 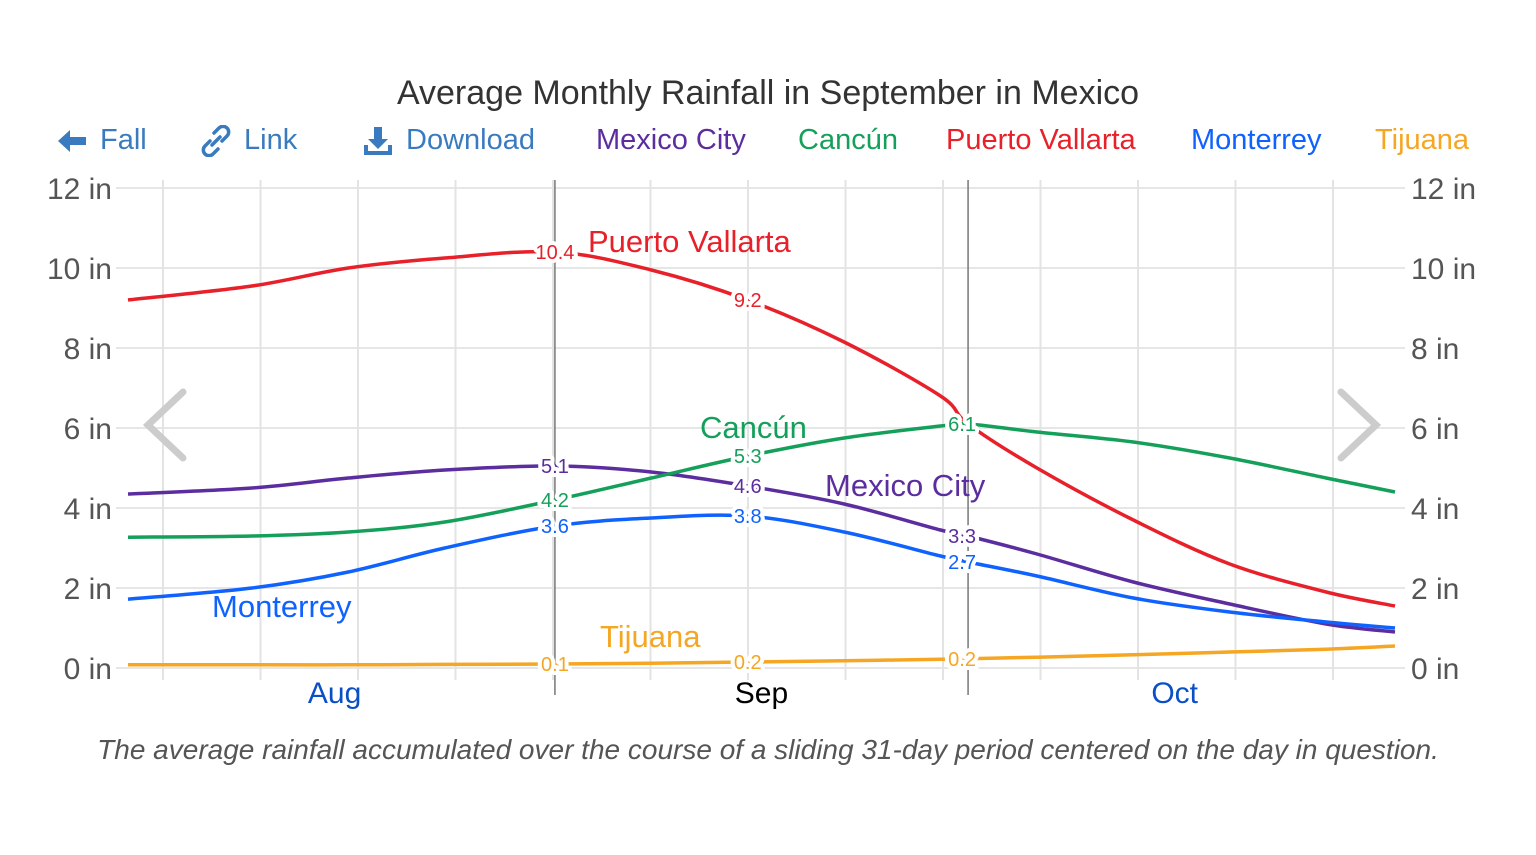 I want to click on data-point-label: 3.3, so click(x=962, y=537).